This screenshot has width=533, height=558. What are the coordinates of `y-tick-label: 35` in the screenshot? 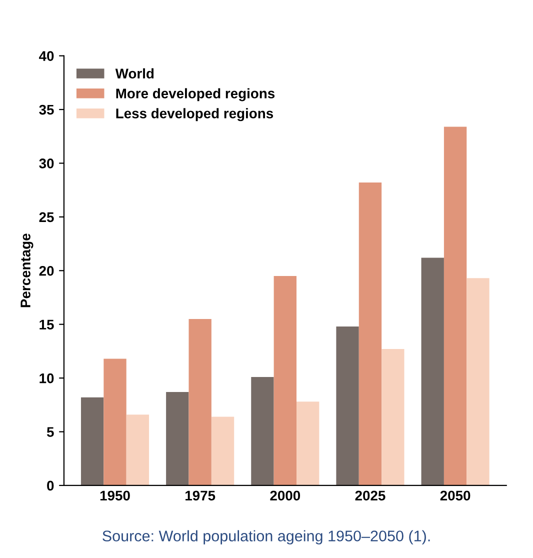 It's located at (46, 109).